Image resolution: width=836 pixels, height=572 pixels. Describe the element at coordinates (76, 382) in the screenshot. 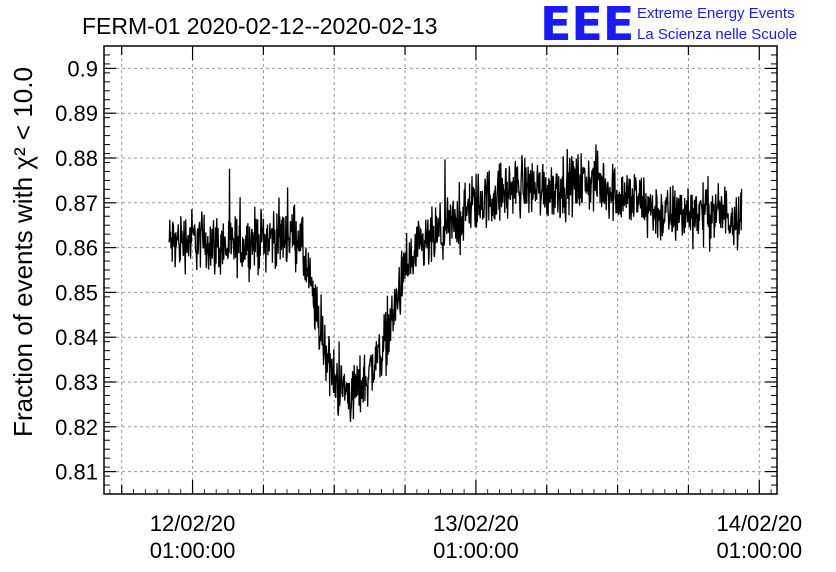

I see `y-tick-label: 0.83` at that location.